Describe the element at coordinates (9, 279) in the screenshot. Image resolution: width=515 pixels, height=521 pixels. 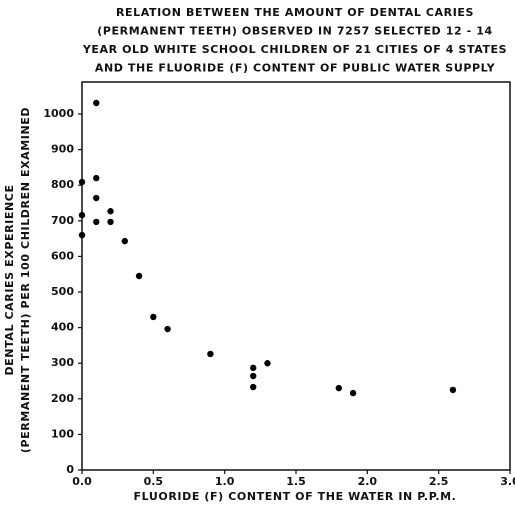
I see `y-axis-label: DENTAL CARIES EXPERIENCE` at that location.